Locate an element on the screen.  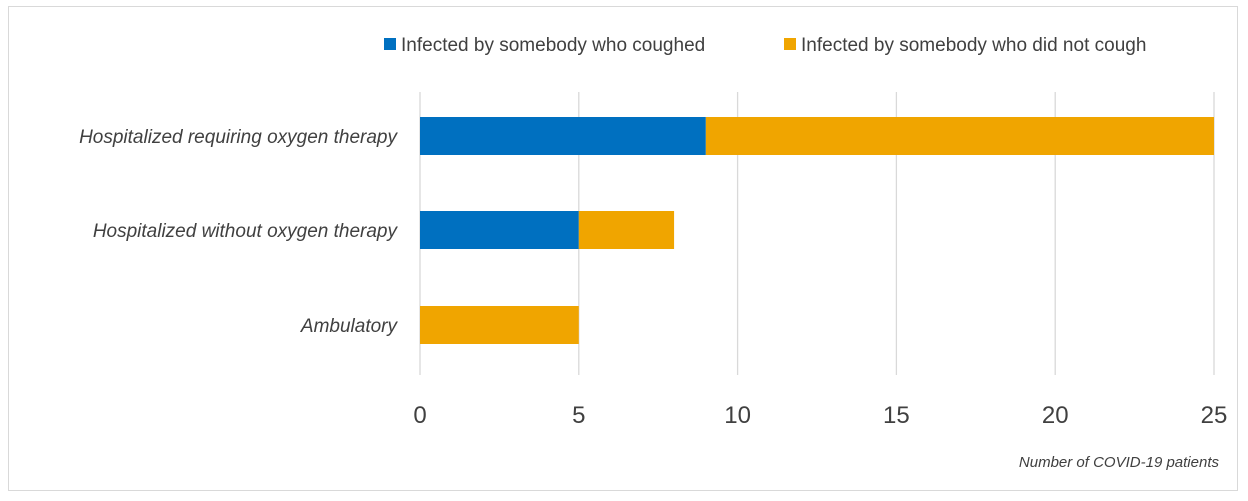
x-tick-label-20: 20 is located at coordinates (1055, 415).